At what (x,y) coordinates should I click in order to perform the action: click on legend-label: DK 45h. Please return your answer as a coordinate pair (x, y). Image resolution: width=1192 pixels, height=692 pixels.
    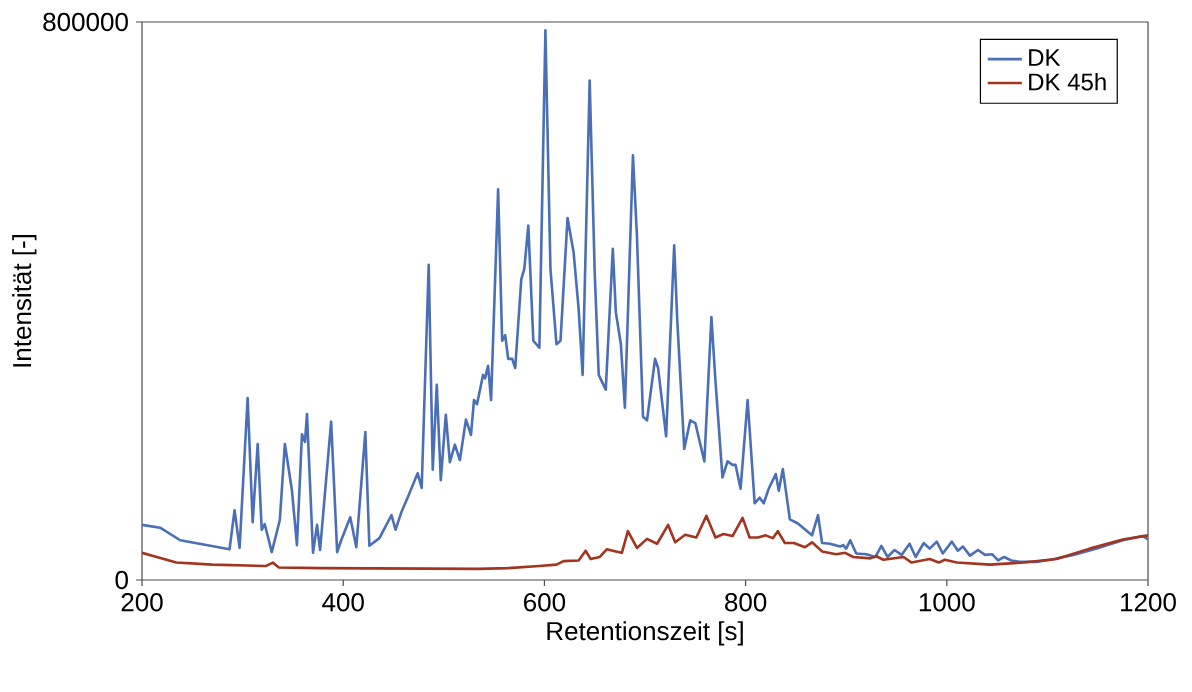
    Looking at the image, I should click on (1067, 81).